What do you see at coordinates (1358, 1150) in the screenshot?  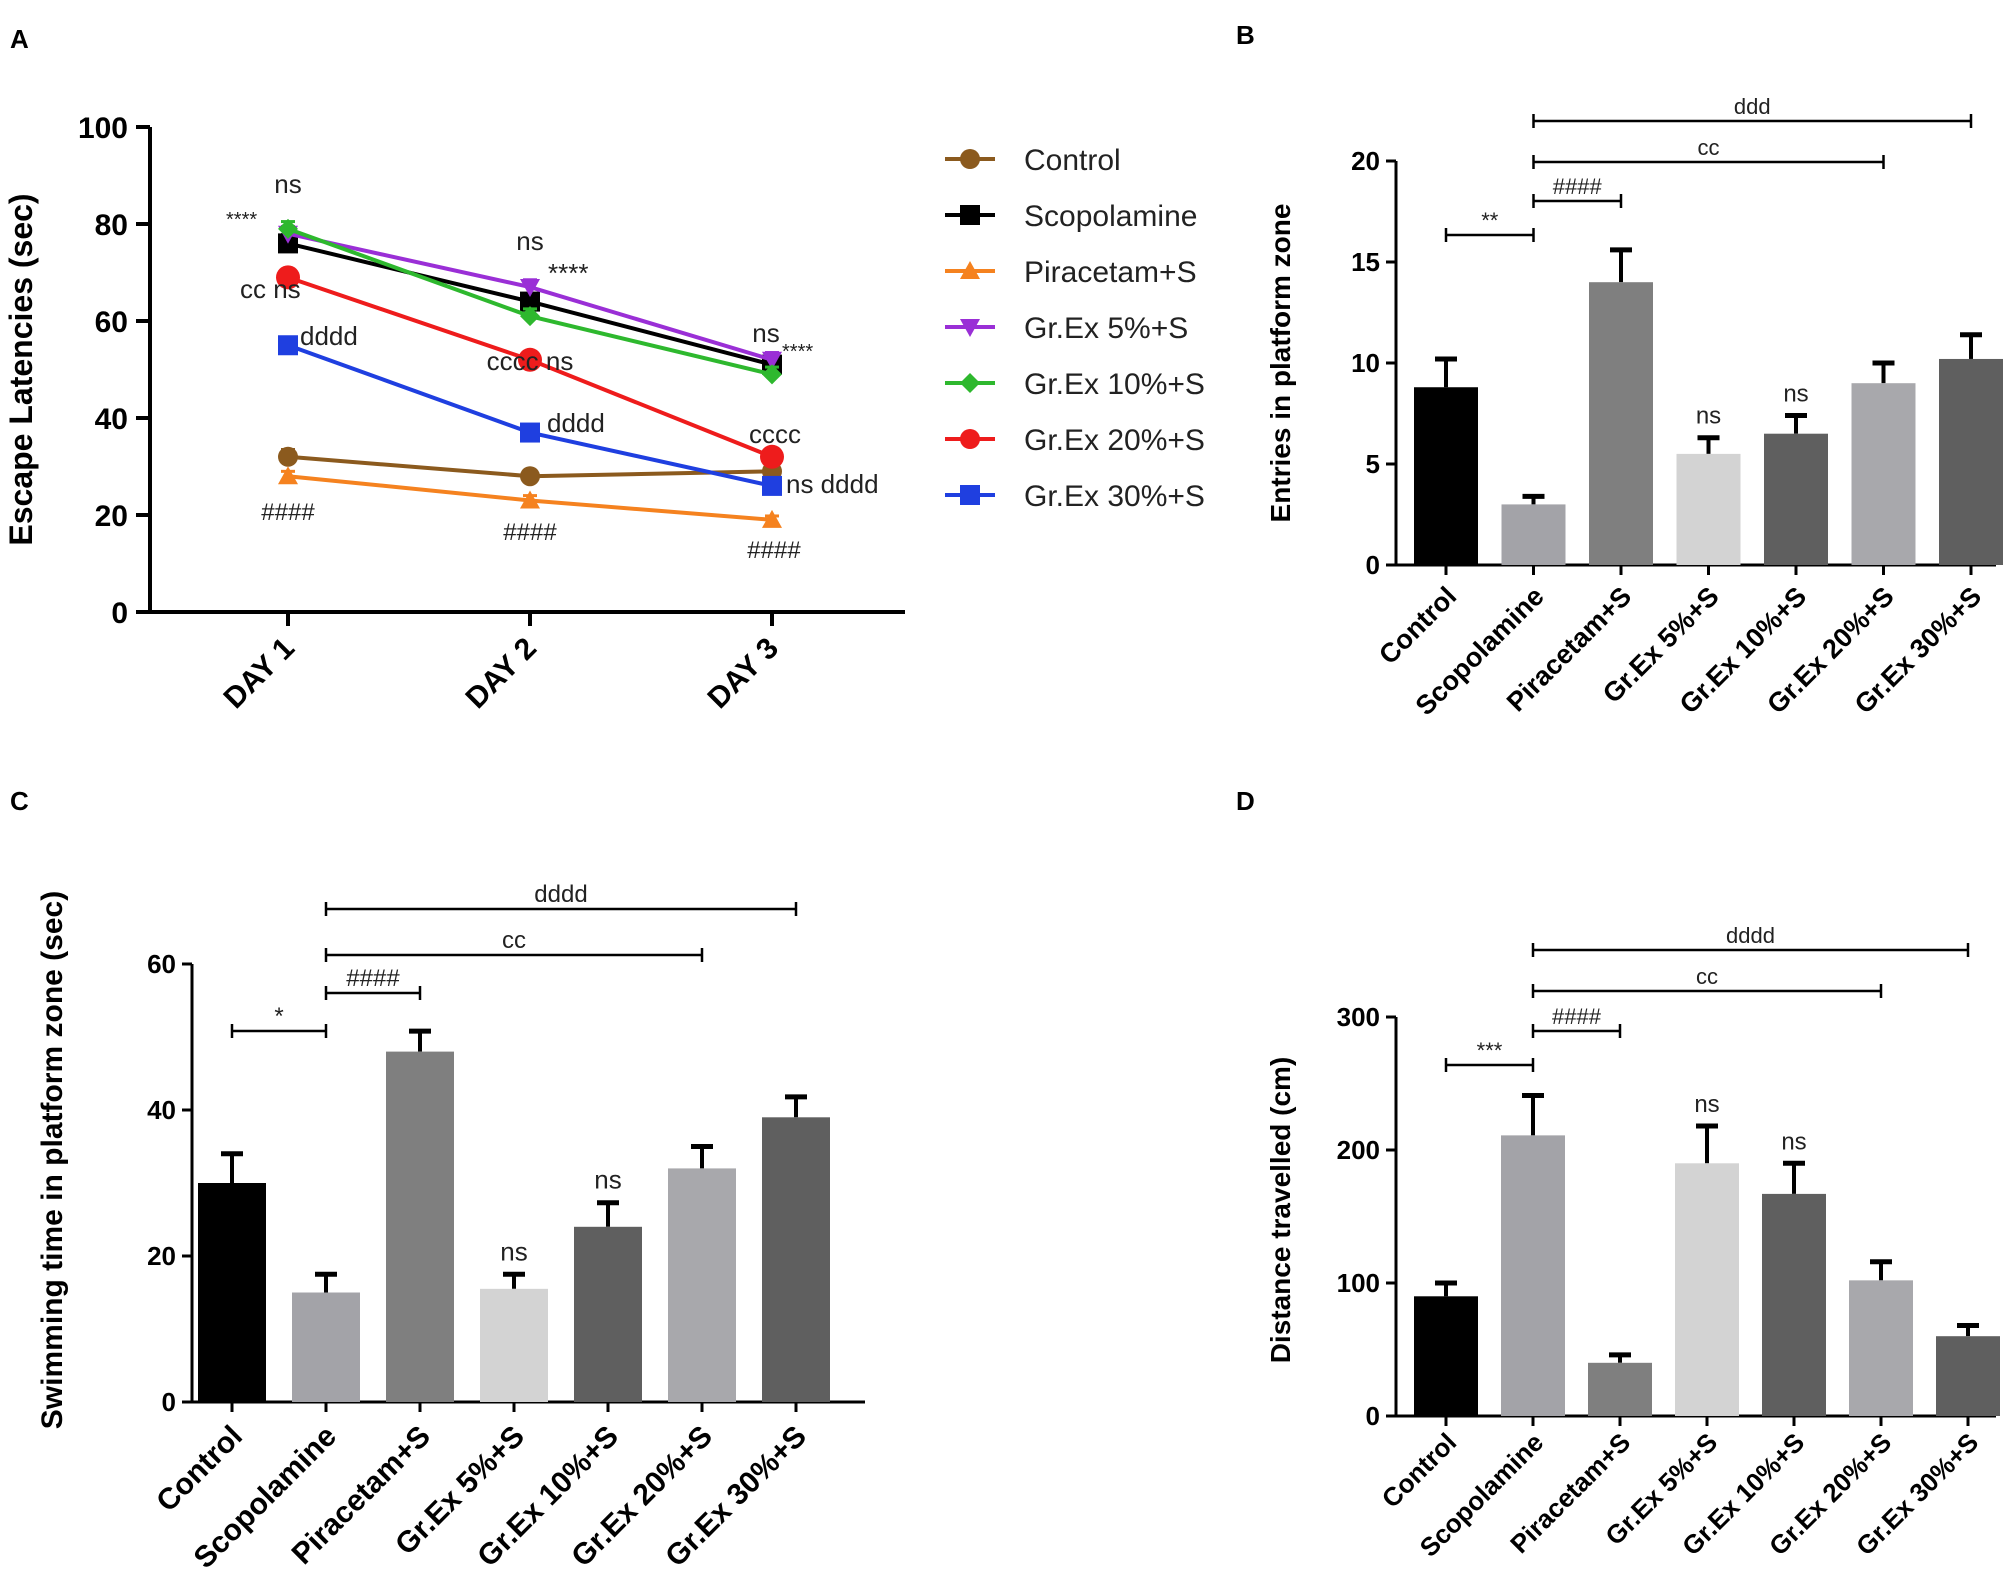 I see `y-tick-label: 200` at bounding box center [1358, 1150].